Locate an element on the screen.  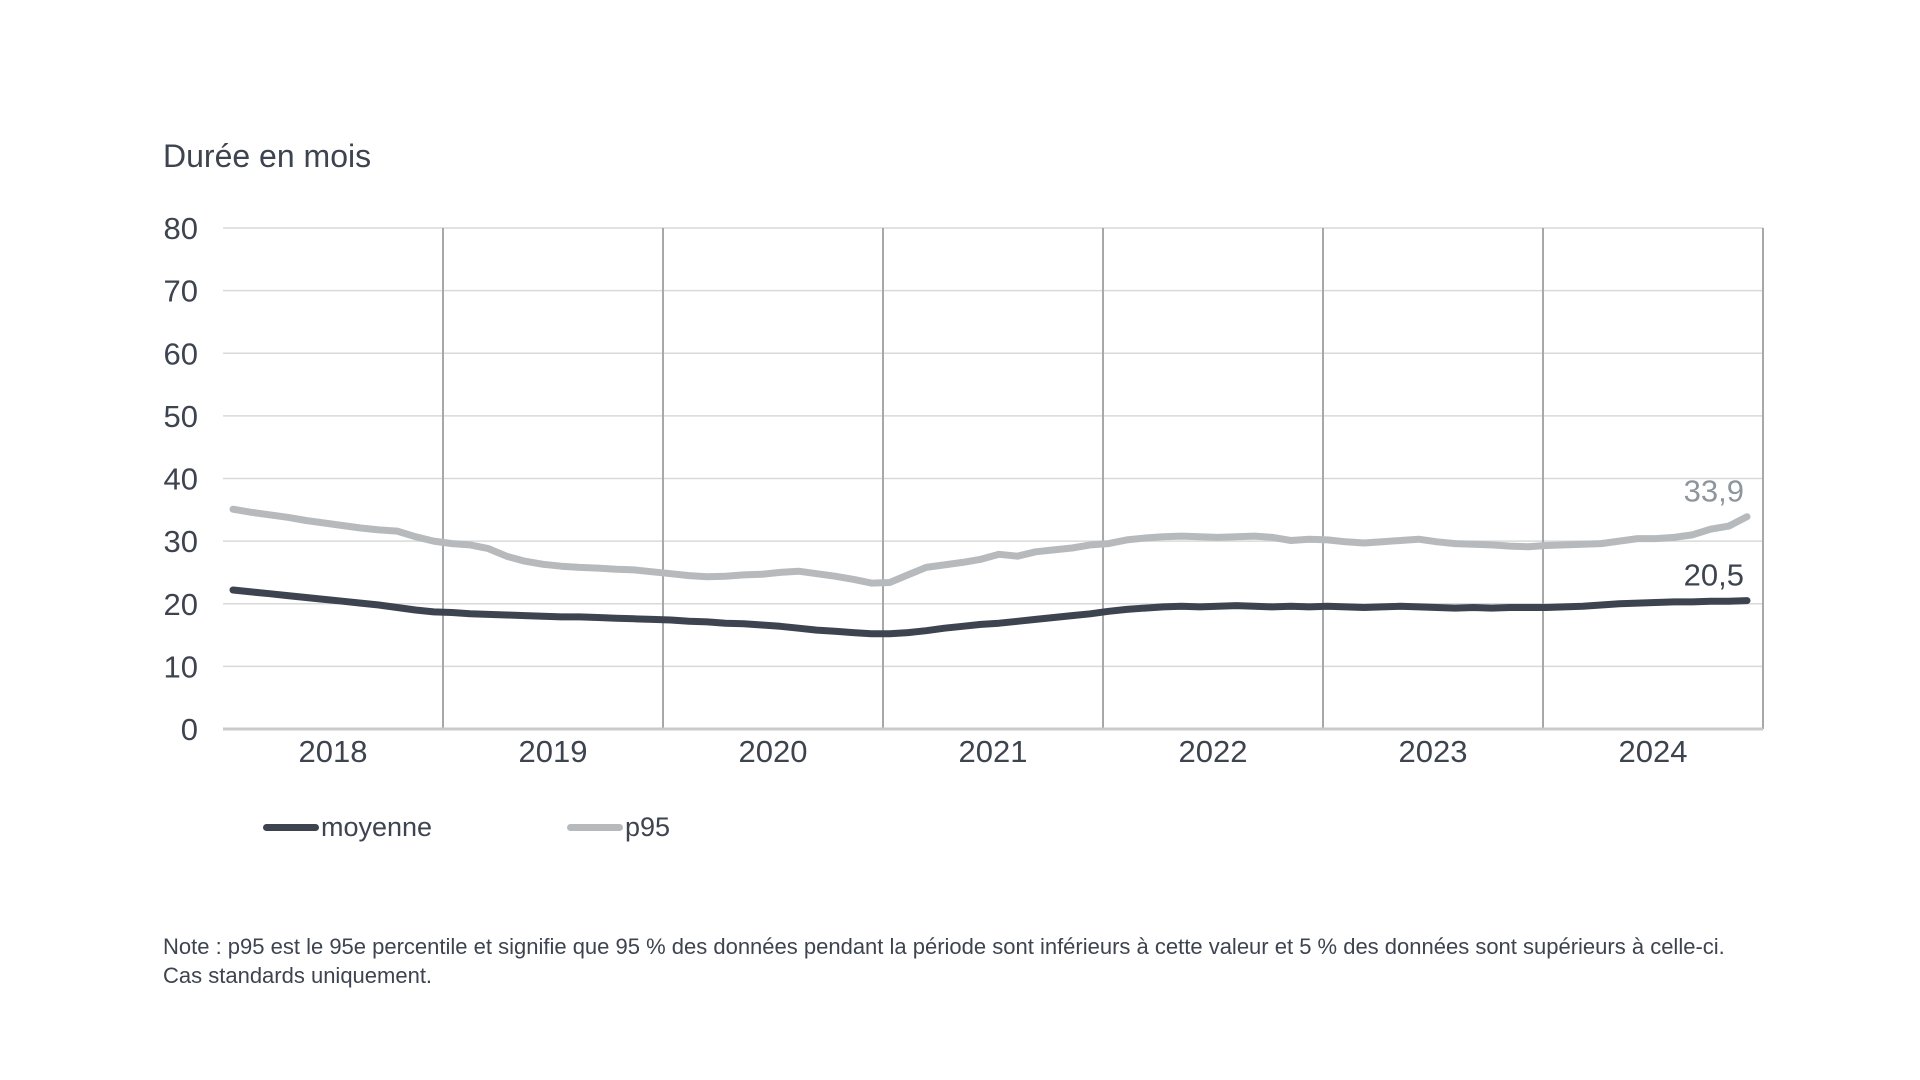
y-tick-label: 10 is located at coordinates (181, 666).